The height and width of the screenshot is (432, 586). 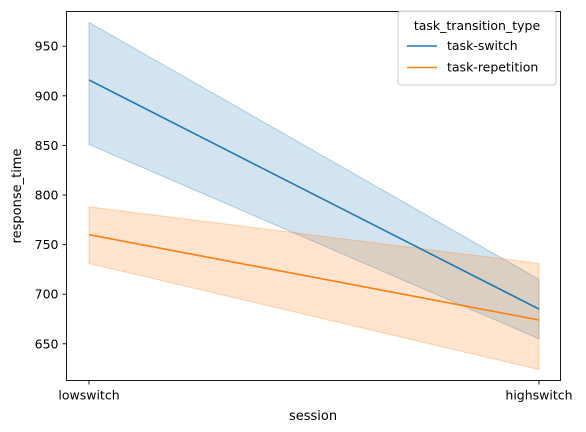 What do you see at coordinates (47, 145) in the screenshot?
I see `y-tick-label: 850` at bounding box center [47, 145].